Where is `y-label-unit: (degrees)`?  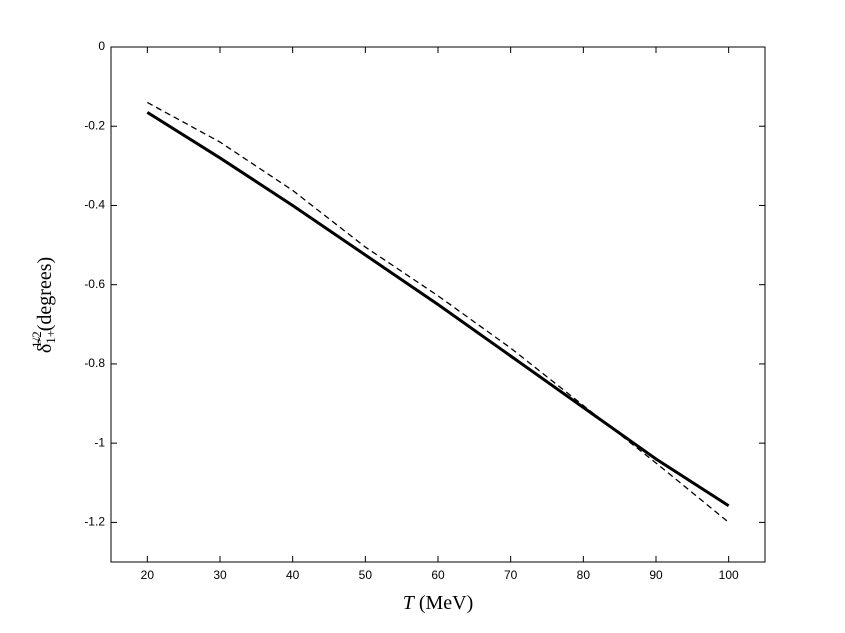 y-label-unit: (degrees) is located at coordinates (45, 294).